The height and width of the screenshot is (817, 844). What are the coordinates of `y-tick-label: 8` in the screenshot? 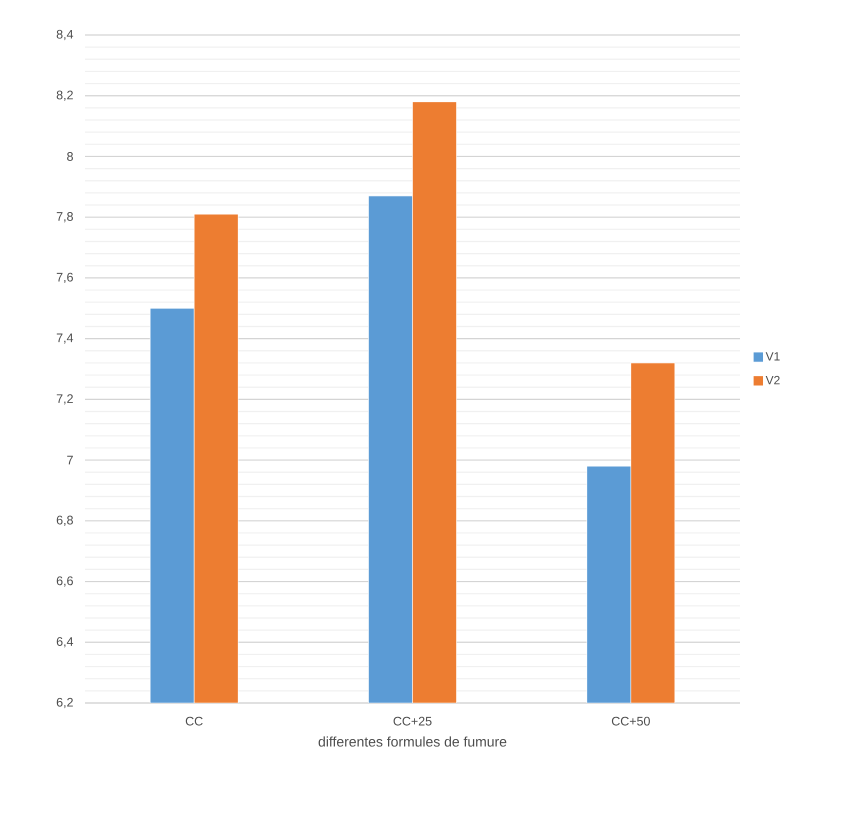 It's located at (70, 156).